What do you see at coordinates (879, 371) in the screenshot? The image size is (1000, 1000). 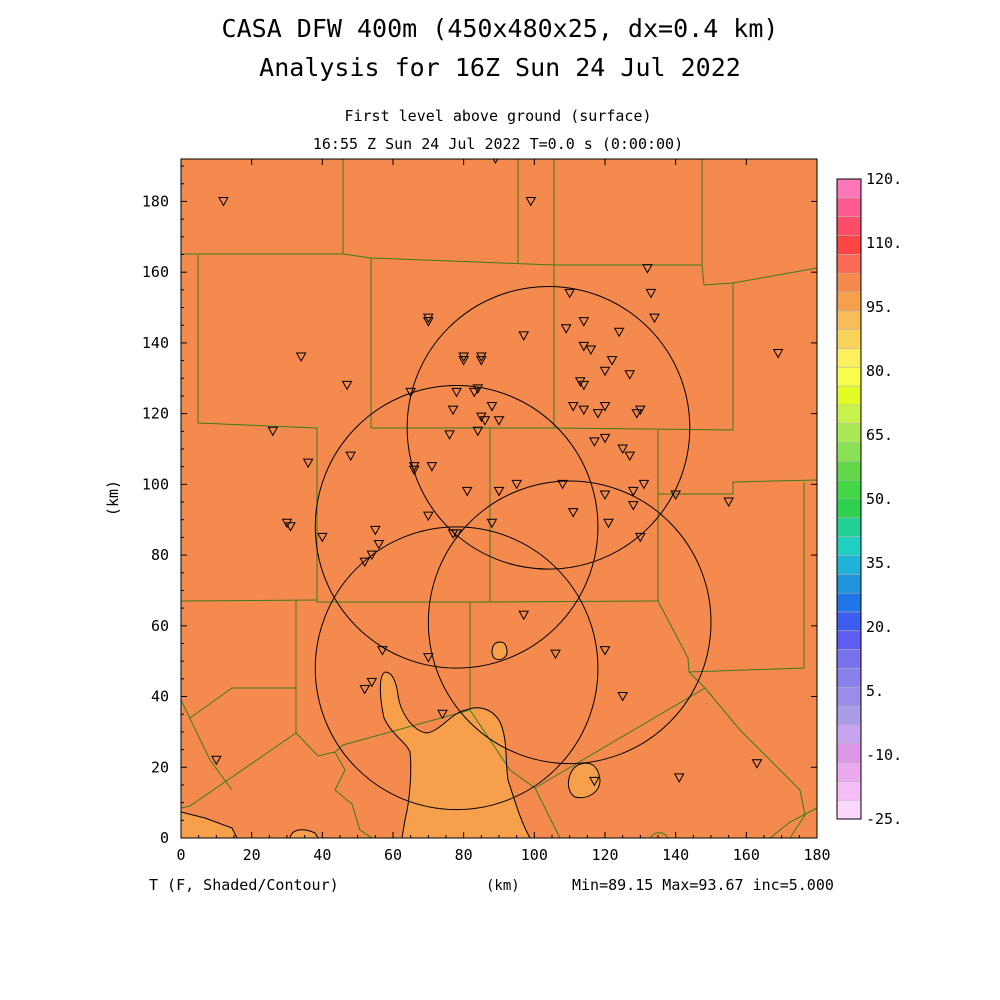 I see `colorbar-label: 80.` at bounding box center [879, 371].